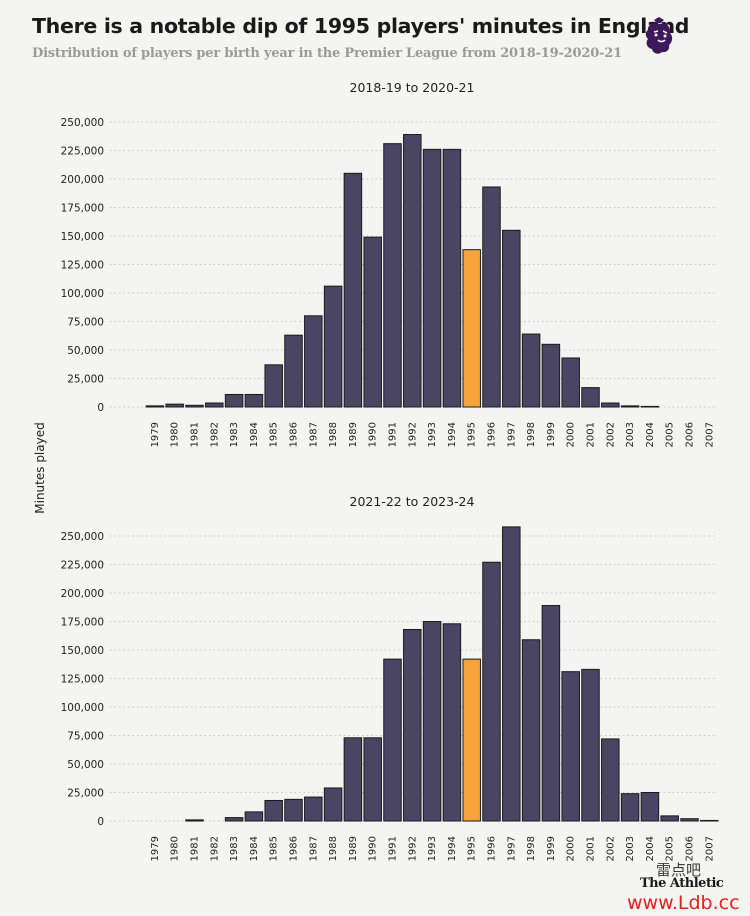  What do you see at coordinates (679, 870) in the screenshot?
I see `watermark-top: 雷点吧` at bounding box center [679, 870].